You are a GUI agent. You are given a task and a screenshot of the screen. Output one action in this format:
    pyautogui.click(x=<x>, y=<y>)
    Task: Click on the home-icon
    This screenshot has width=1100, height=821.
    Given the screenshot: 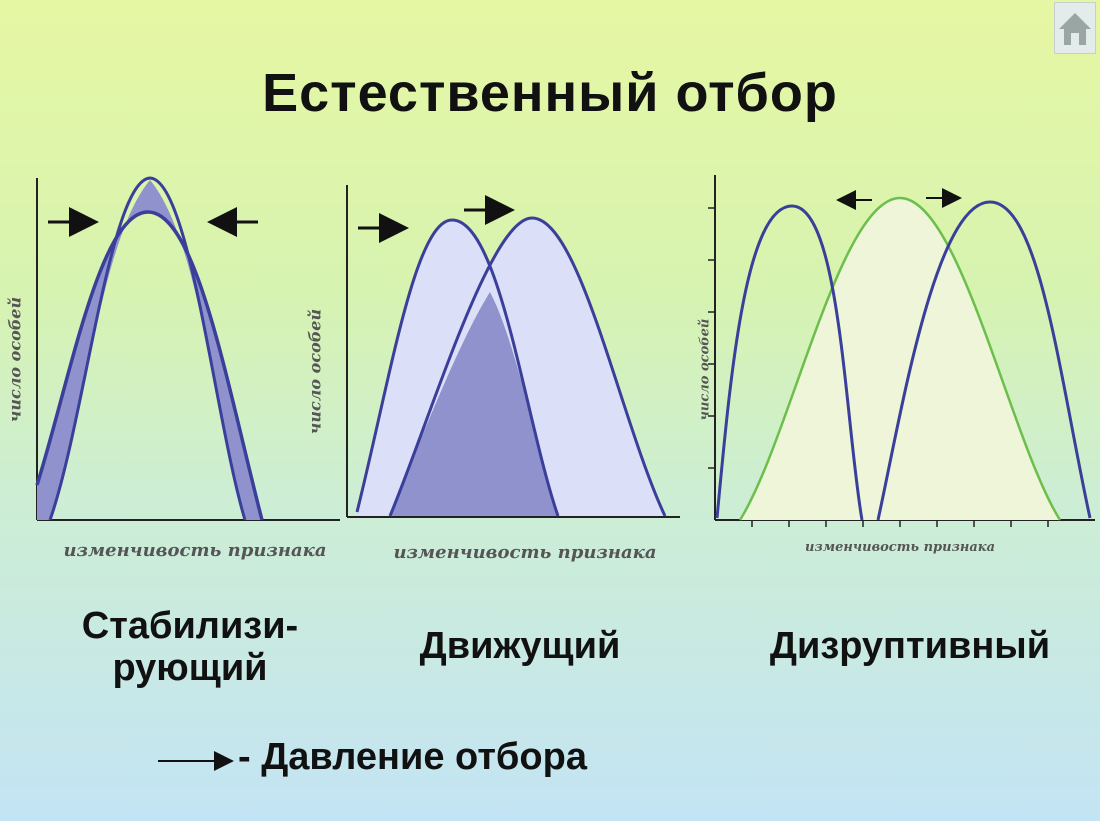 What is the action you would take?
    pyautogui.click(x=1075, y=29)
    